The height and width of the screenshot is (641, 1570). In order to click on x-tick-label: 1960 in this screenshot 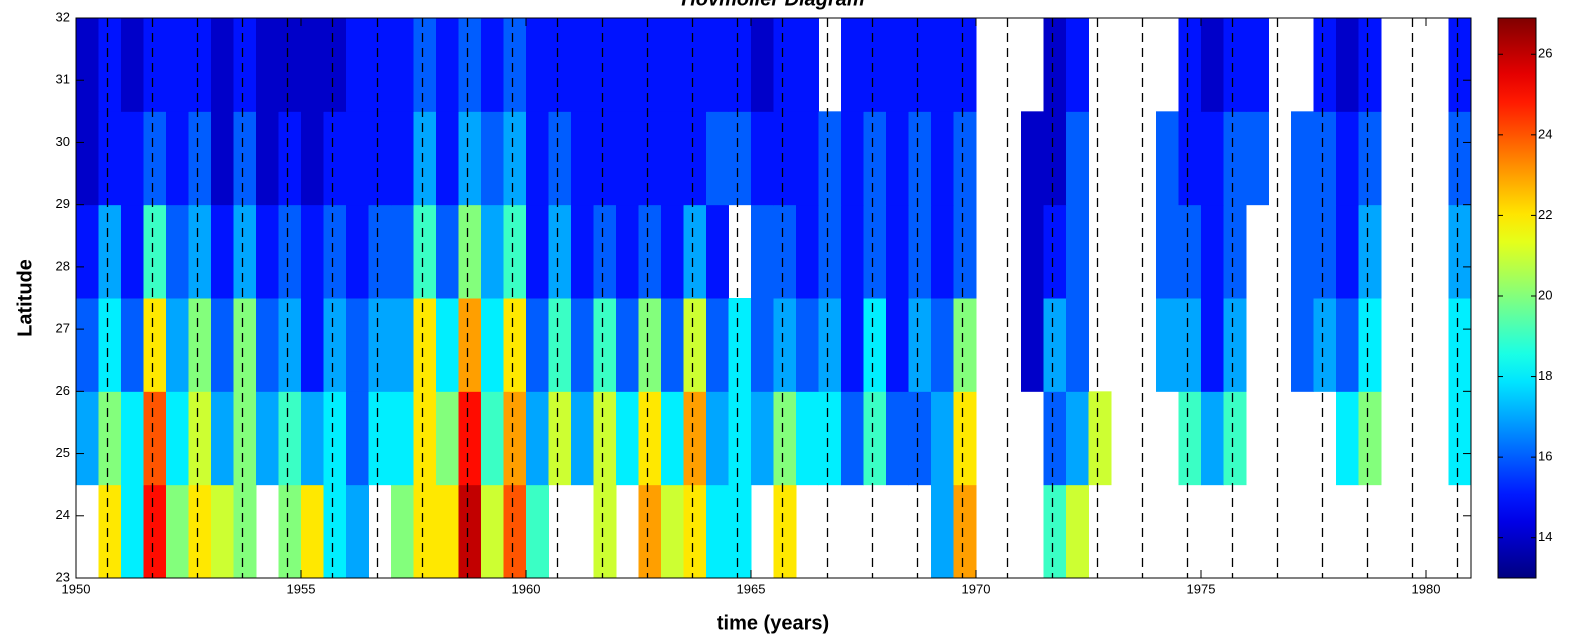, I will do `click(526, 588)`.